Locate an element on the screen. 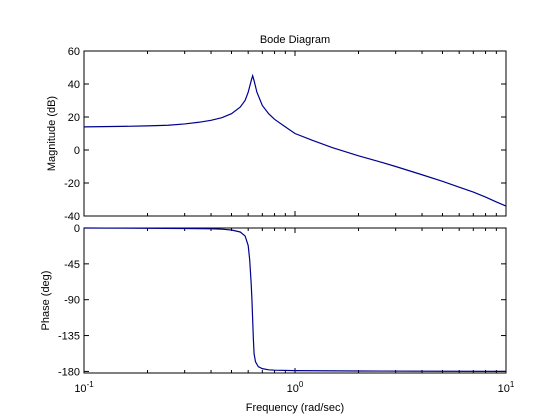  frequency-xtick-label: 10⁰ is located at coordinates (295, 387).